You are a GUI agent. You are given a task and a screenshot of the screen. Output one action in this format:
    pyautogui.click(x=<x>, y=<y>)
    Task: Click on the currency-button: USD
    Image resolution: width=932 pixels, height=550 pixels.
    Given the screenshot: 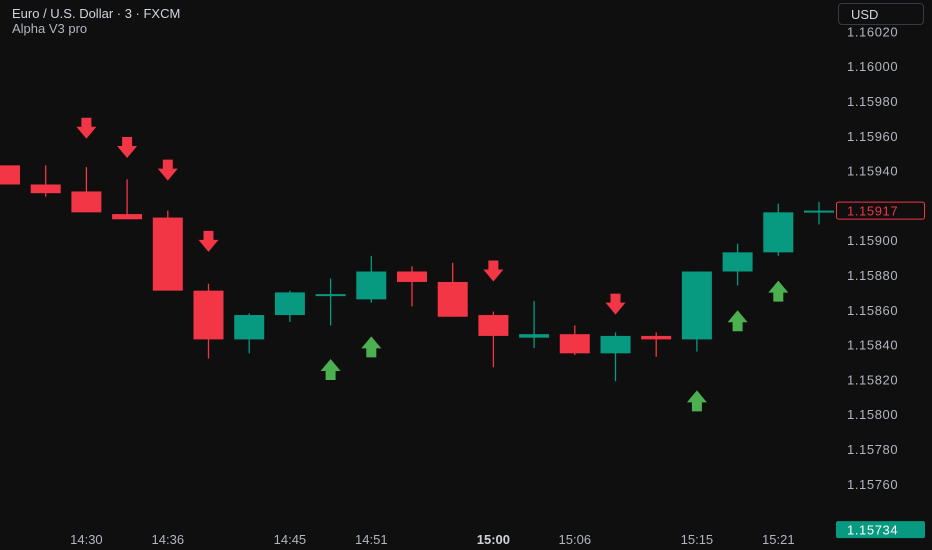 What is the action you would take?
    pyautogui.click(x=881, y=14)
    